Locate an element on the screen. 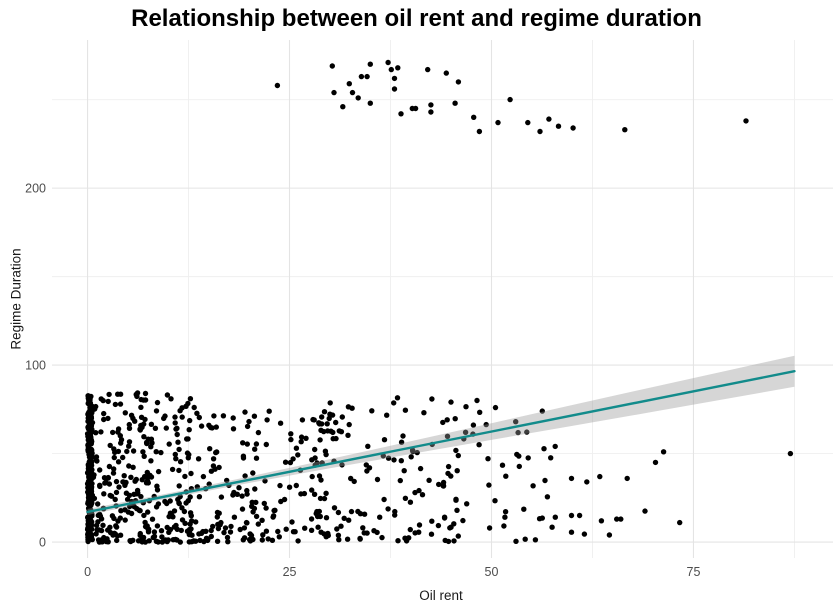 The image size is (833, 613). x-tick-label: 0 is located at coordinates (87, 572).